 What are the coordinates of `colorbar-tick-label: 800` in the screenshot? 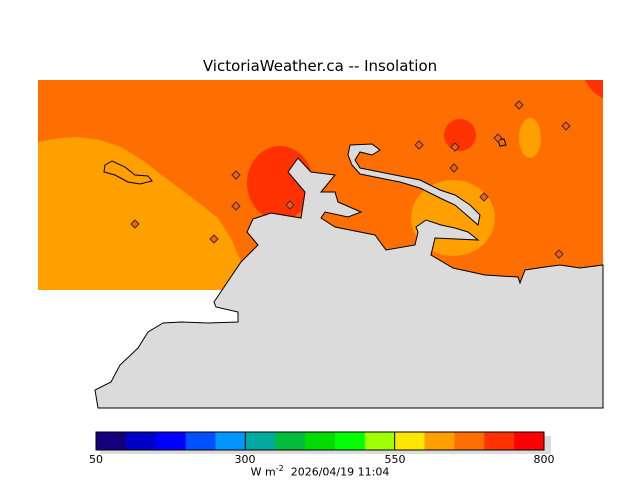 It's located at (544, 459).